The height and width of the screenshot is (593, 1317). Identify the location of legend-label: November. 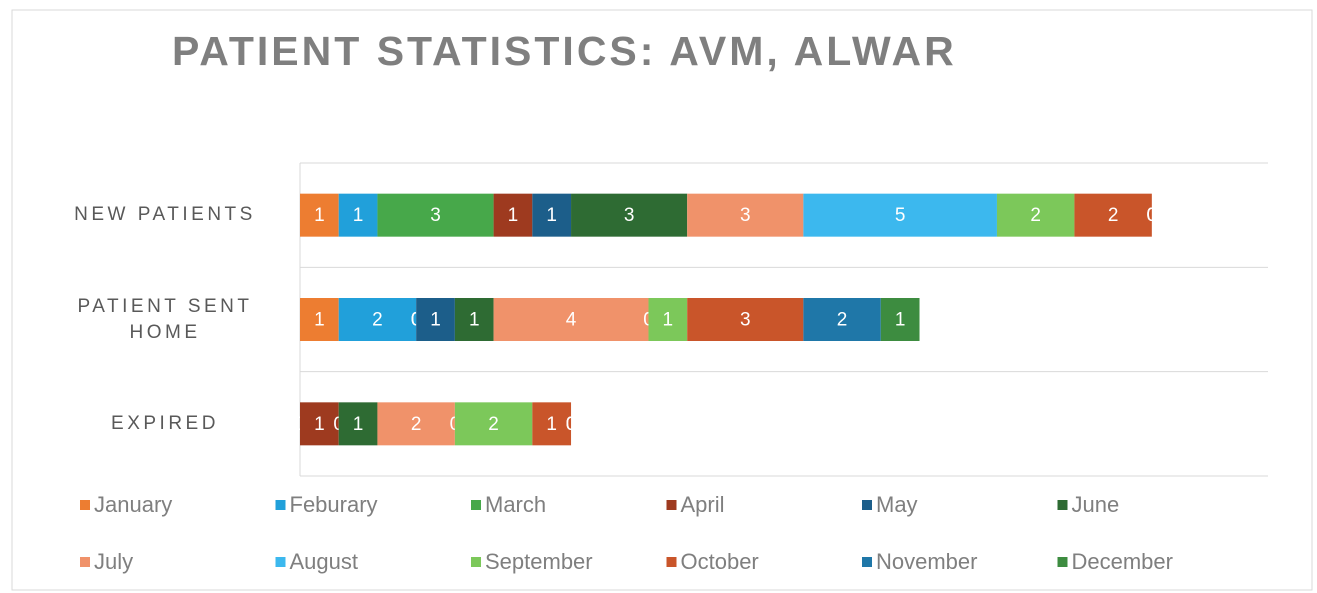
(926, 561).